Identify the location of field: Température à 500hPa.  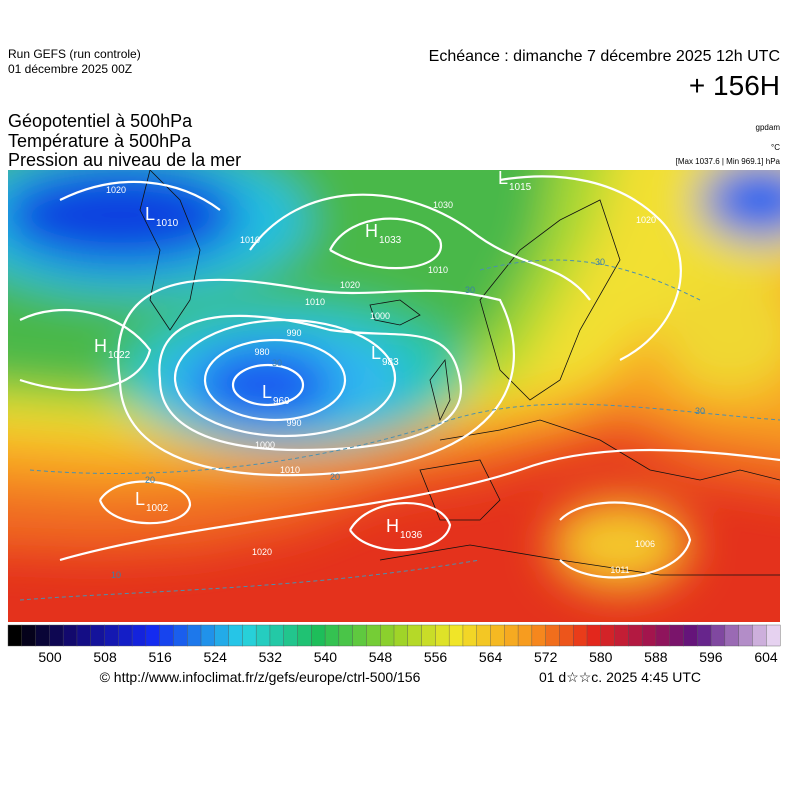
(100, 141).